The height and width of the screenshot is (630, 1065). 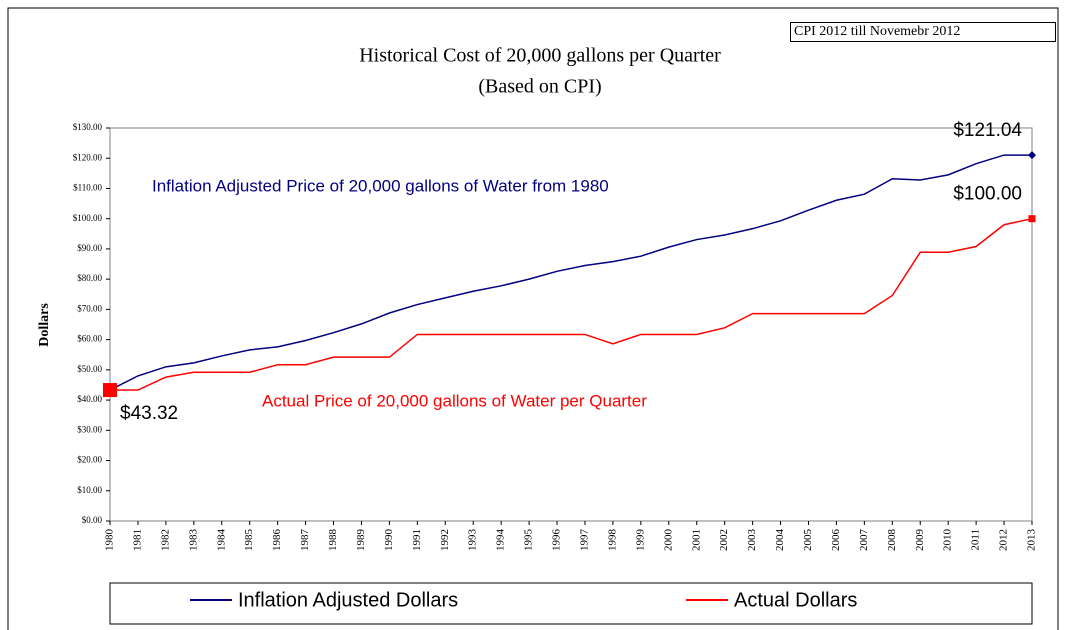 I want to click on x-tick-label: 1999, so click(x=640, y=540).